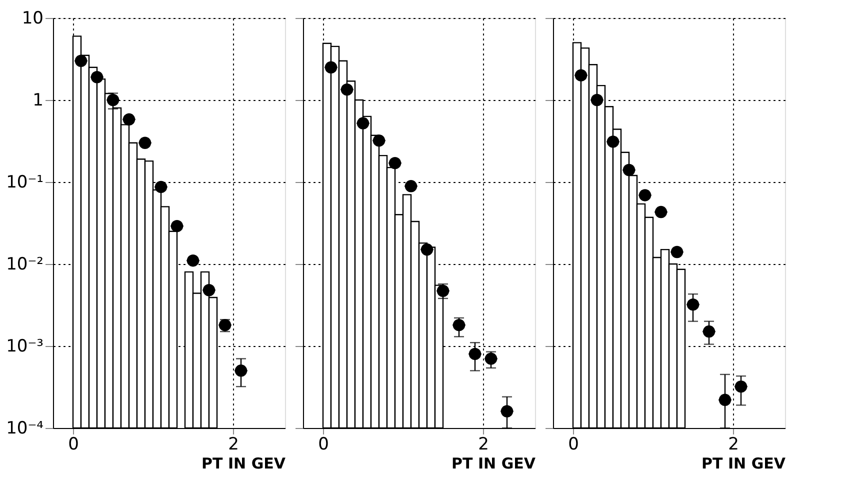 The image size is (843, 494). Describe the element at coordinates (38, 100) in the screenshot. I see `y-tick-label: 1` at that location.